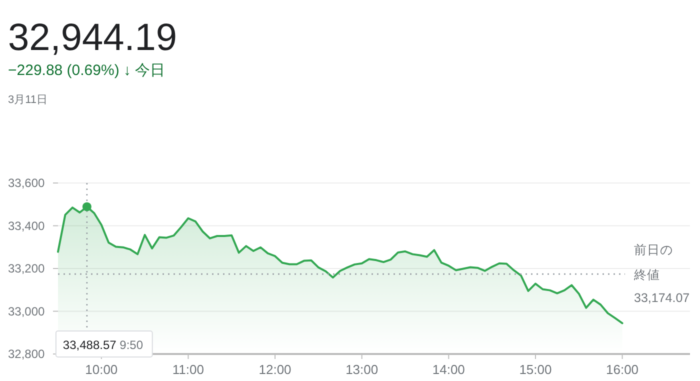  I want to click on y-tick-label: 33,200, so click(27, 269).